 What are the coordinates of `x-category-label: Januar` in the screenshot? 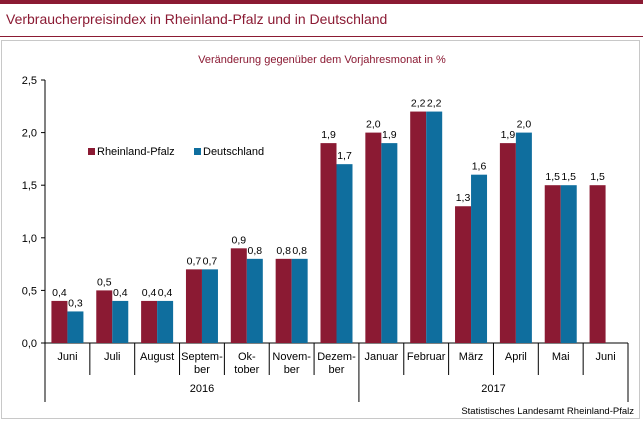 It's located at (382, 357).